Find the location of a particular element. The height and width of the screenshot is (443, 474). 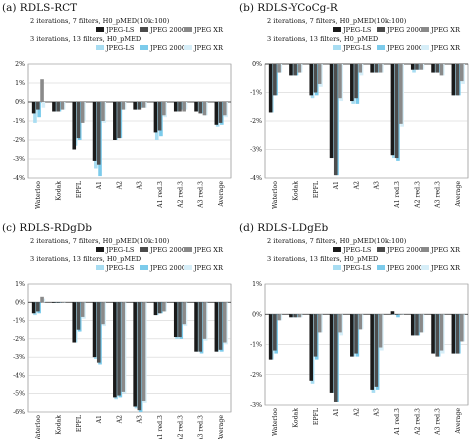

legend-label: JPEG-LS is located at coordinates (120, 30).